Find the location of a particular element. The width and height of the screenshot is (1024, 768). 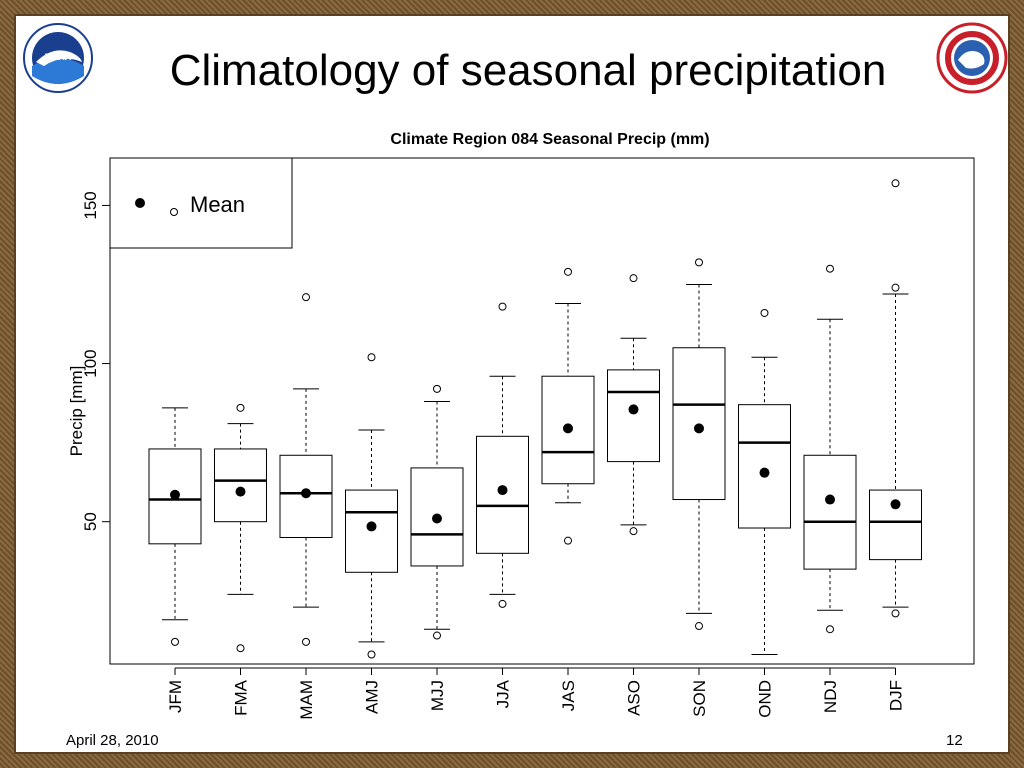

legend-outlier-marker is located at coordinates (174, 212).